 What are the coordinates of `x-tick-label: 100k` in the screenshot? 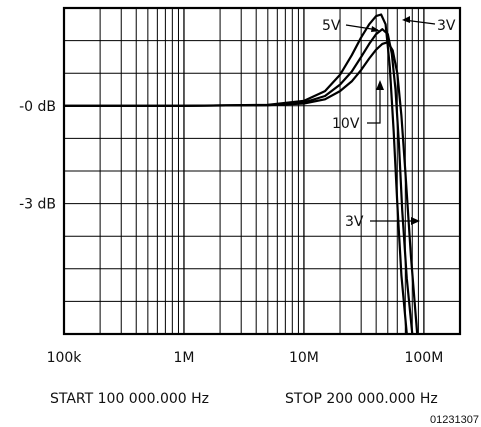 It's located at (65, 358).